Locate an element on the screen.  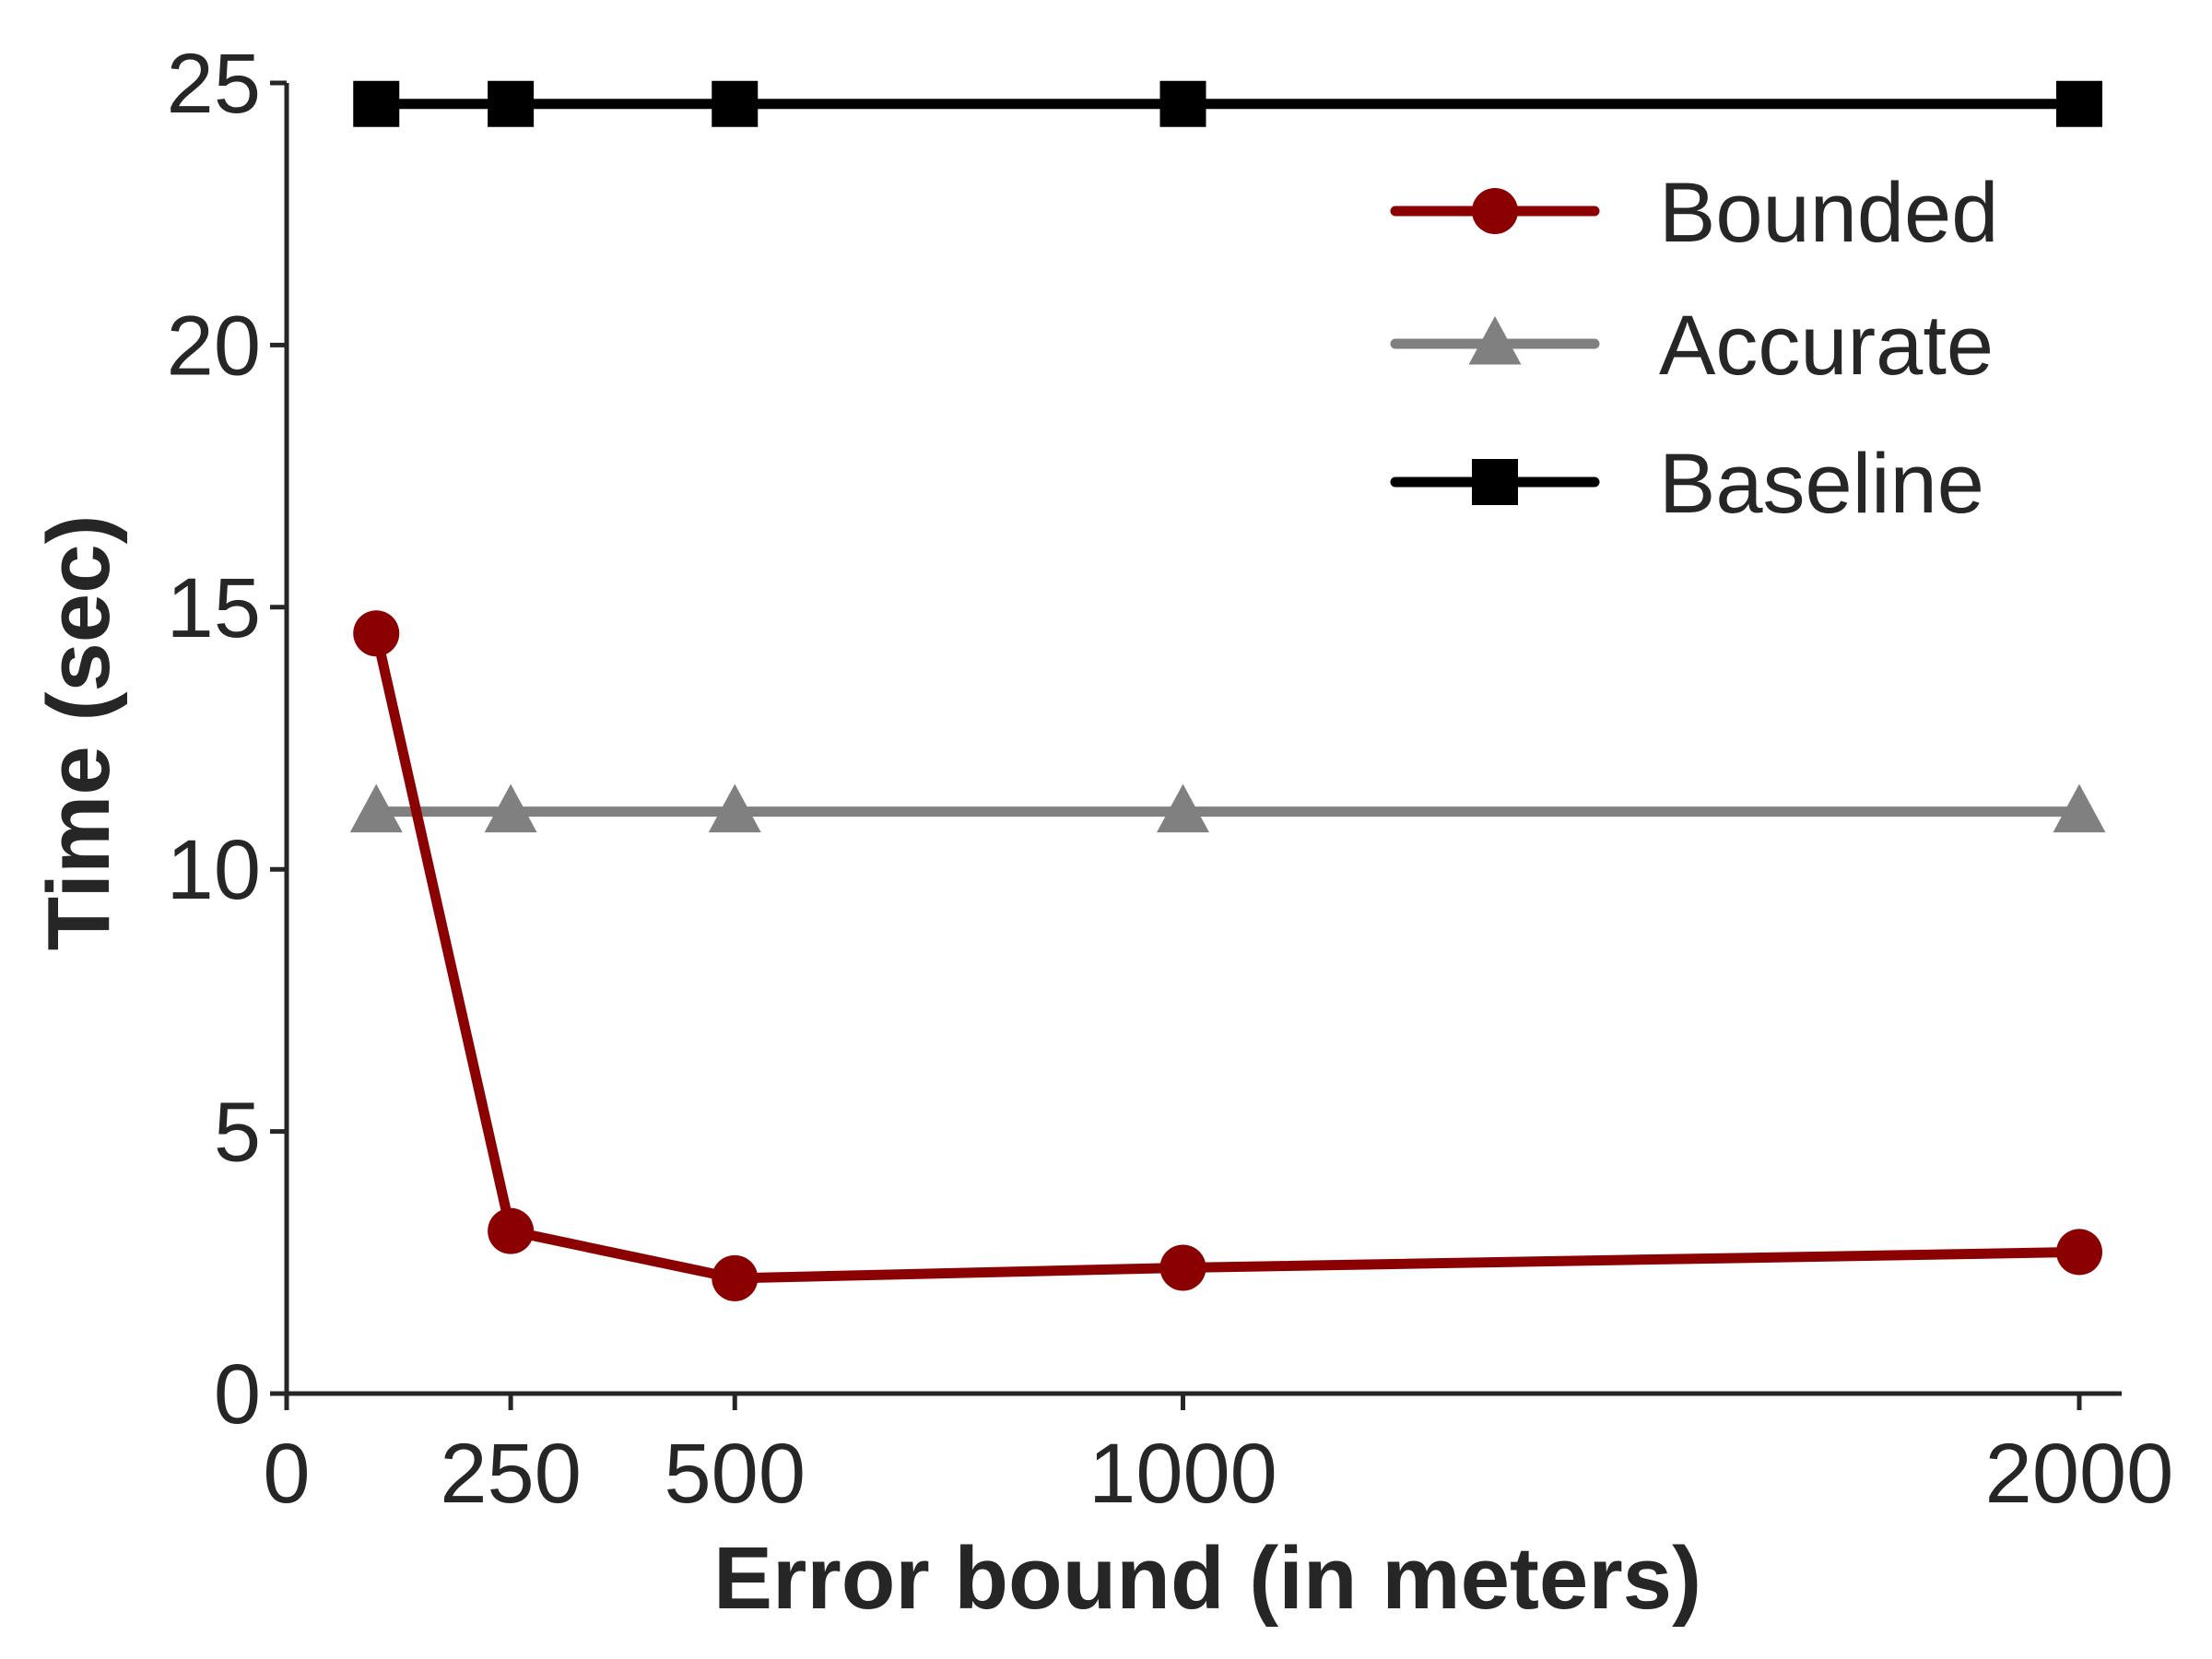
x-tick-label: 250 is located at coordinates (511, 1474).